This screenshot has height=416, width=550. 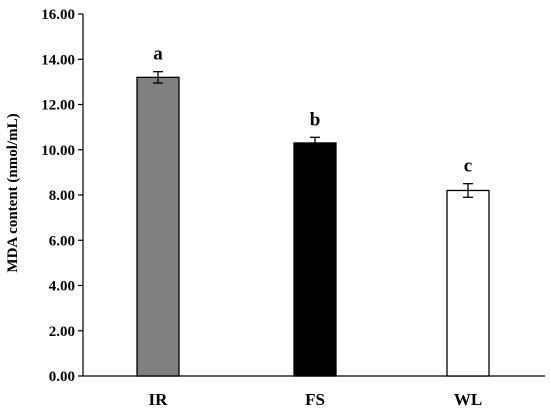 What do you see at coordinates (62, 377) in the screenshot?
I see `y-tick-label: 0.00` at bounding box center [62, 377].